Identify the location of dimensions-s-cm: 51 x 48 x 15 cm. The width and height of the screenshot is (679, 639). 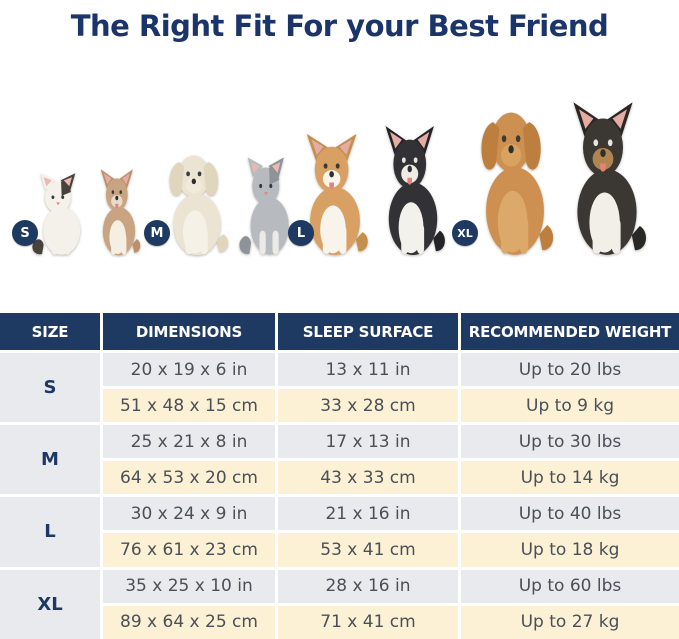
(189, 406).